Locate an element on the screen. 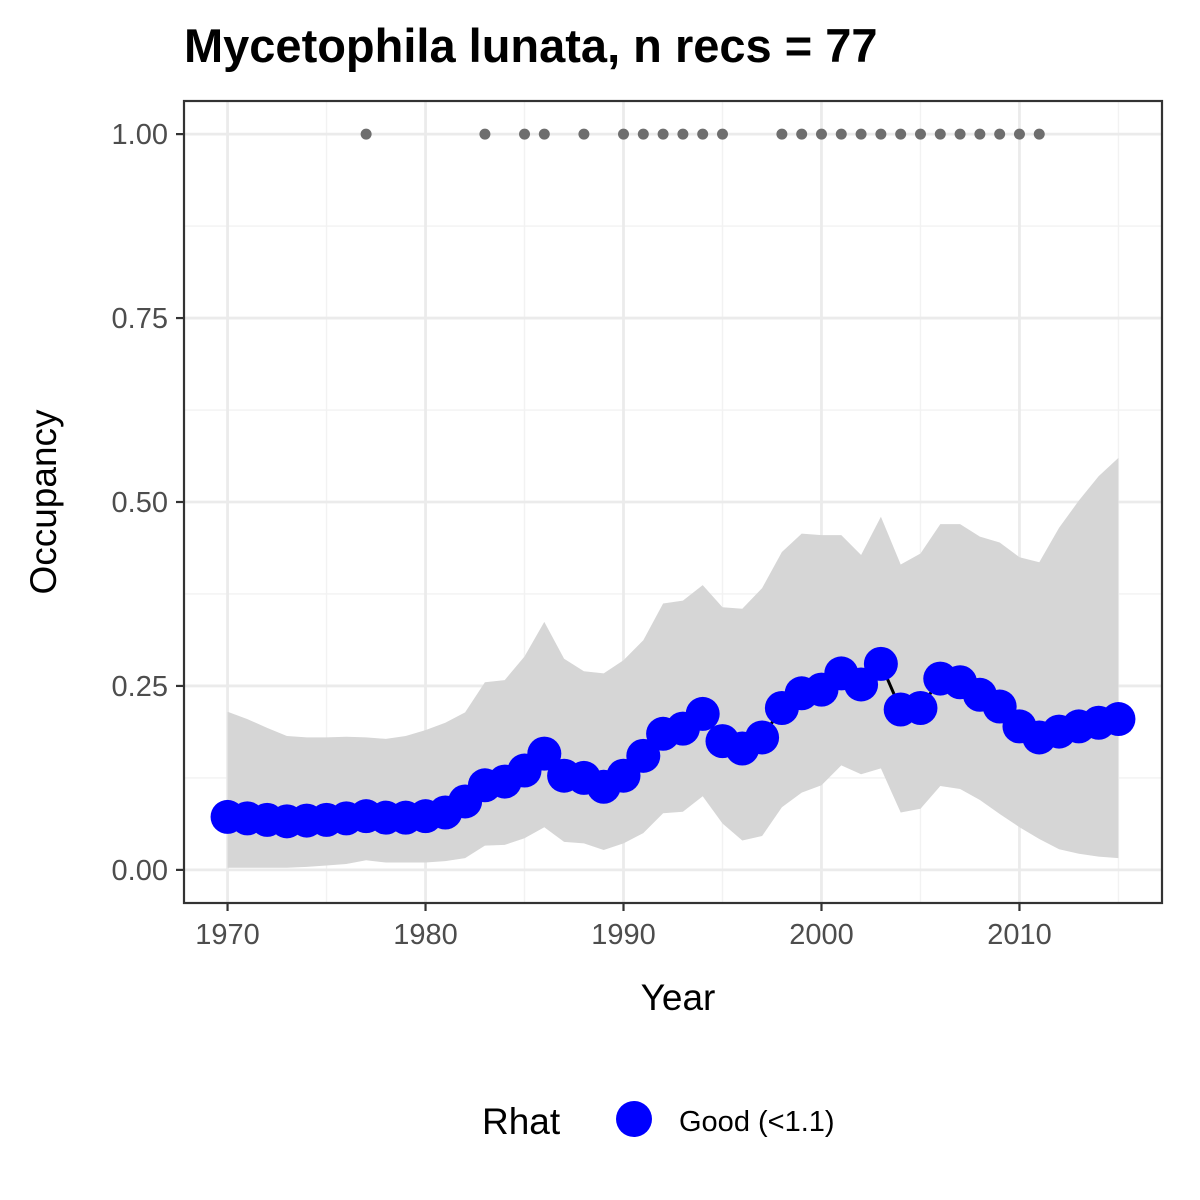  x-tick-label: 1970 is located at coordinates (227, 935).